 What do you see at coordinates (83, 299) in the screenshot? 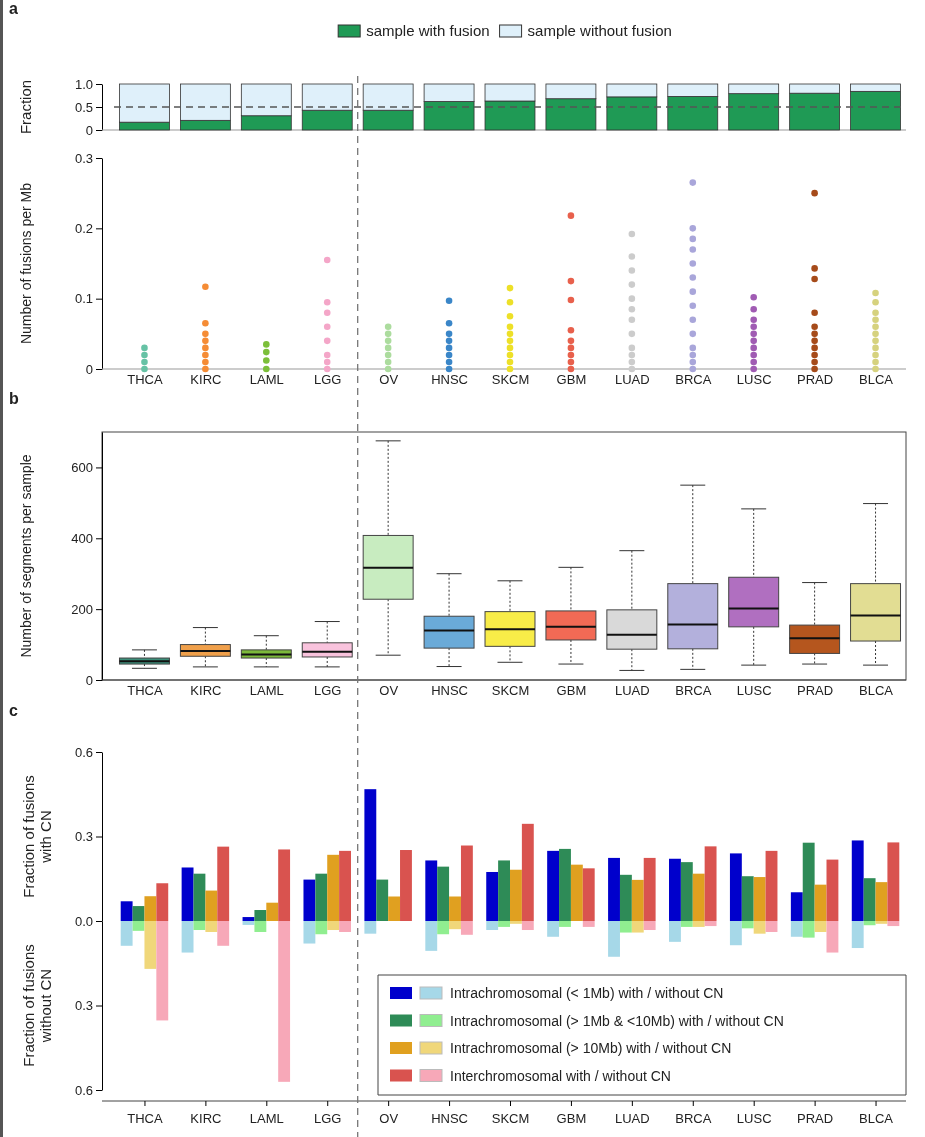
I see `y-tick-label: 0.1` at bounding box center [83, 299].